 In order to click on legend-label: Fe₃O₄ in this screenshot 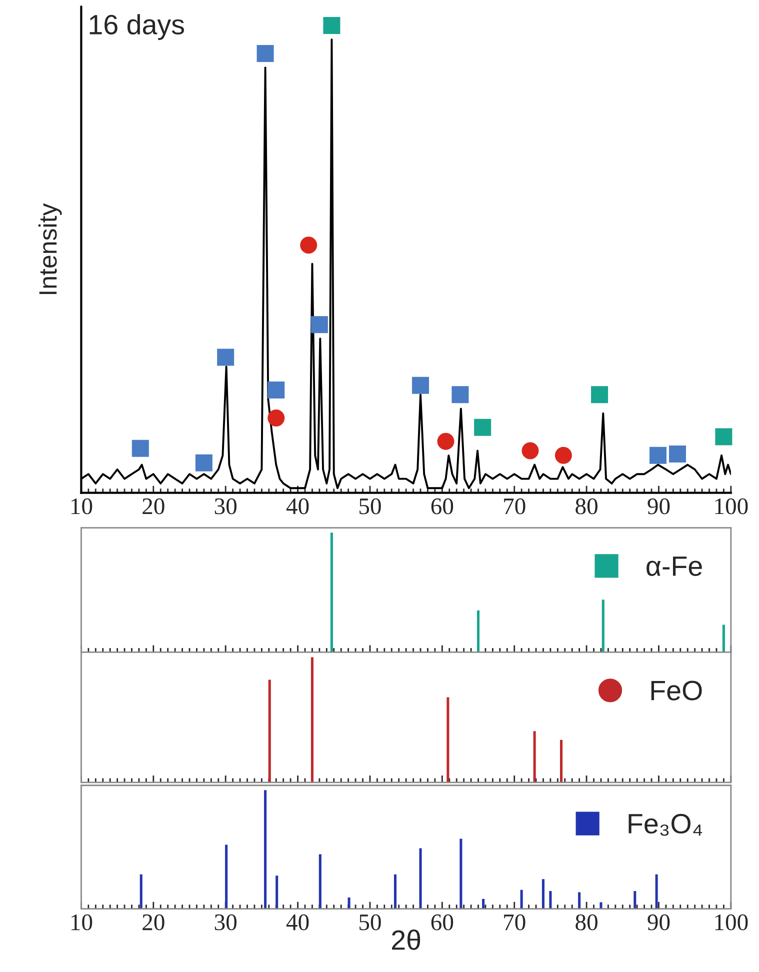, I will do `click(665, 825)`.